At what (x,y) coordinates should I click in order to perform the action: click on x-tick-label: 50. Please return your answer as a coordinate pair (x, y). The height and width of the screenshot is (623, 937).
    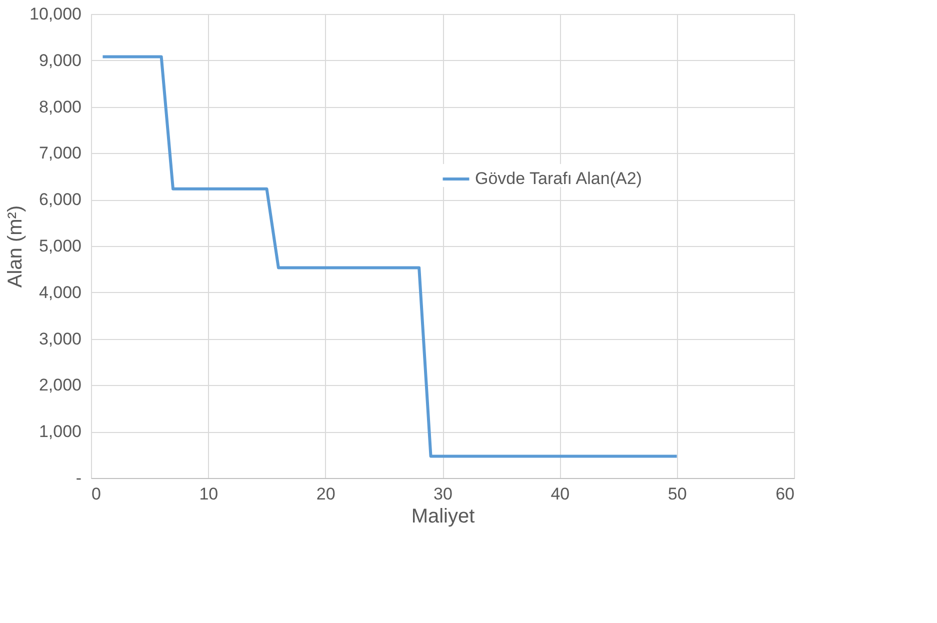
    Looking at the image, I should click on (677, 494).